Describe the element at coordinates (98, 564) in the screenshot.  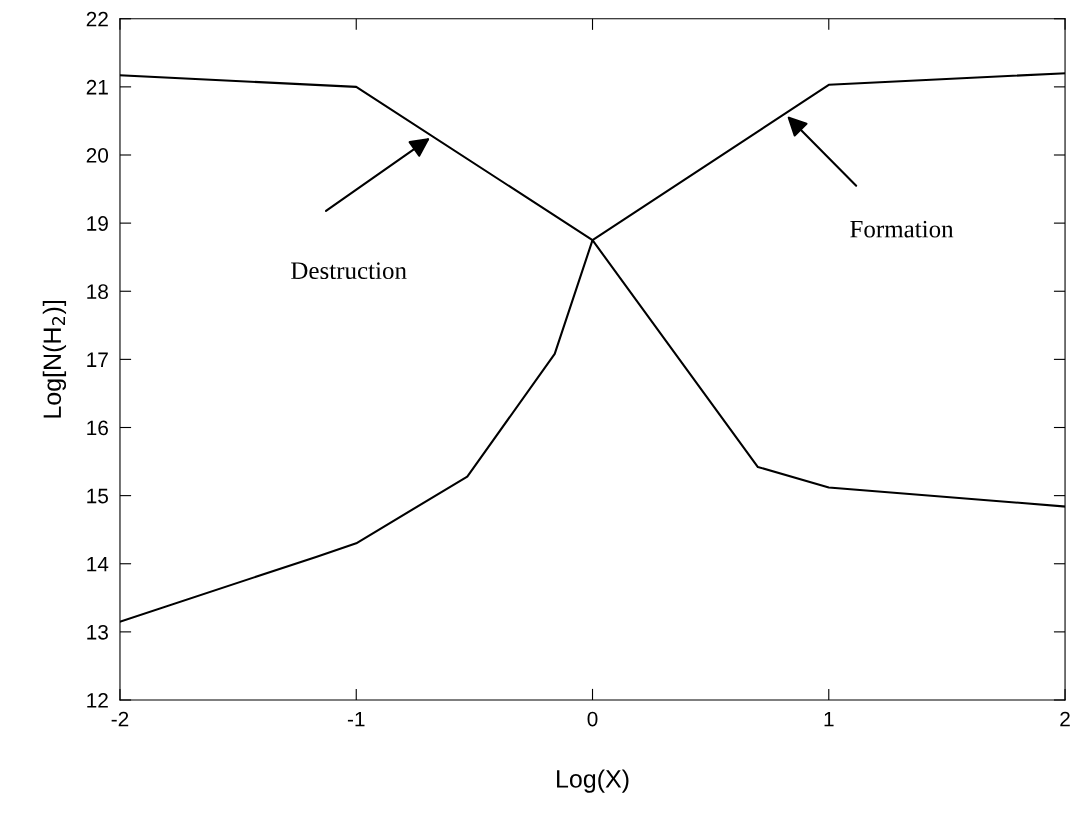
I see `y-tick-label: 14` at that location.